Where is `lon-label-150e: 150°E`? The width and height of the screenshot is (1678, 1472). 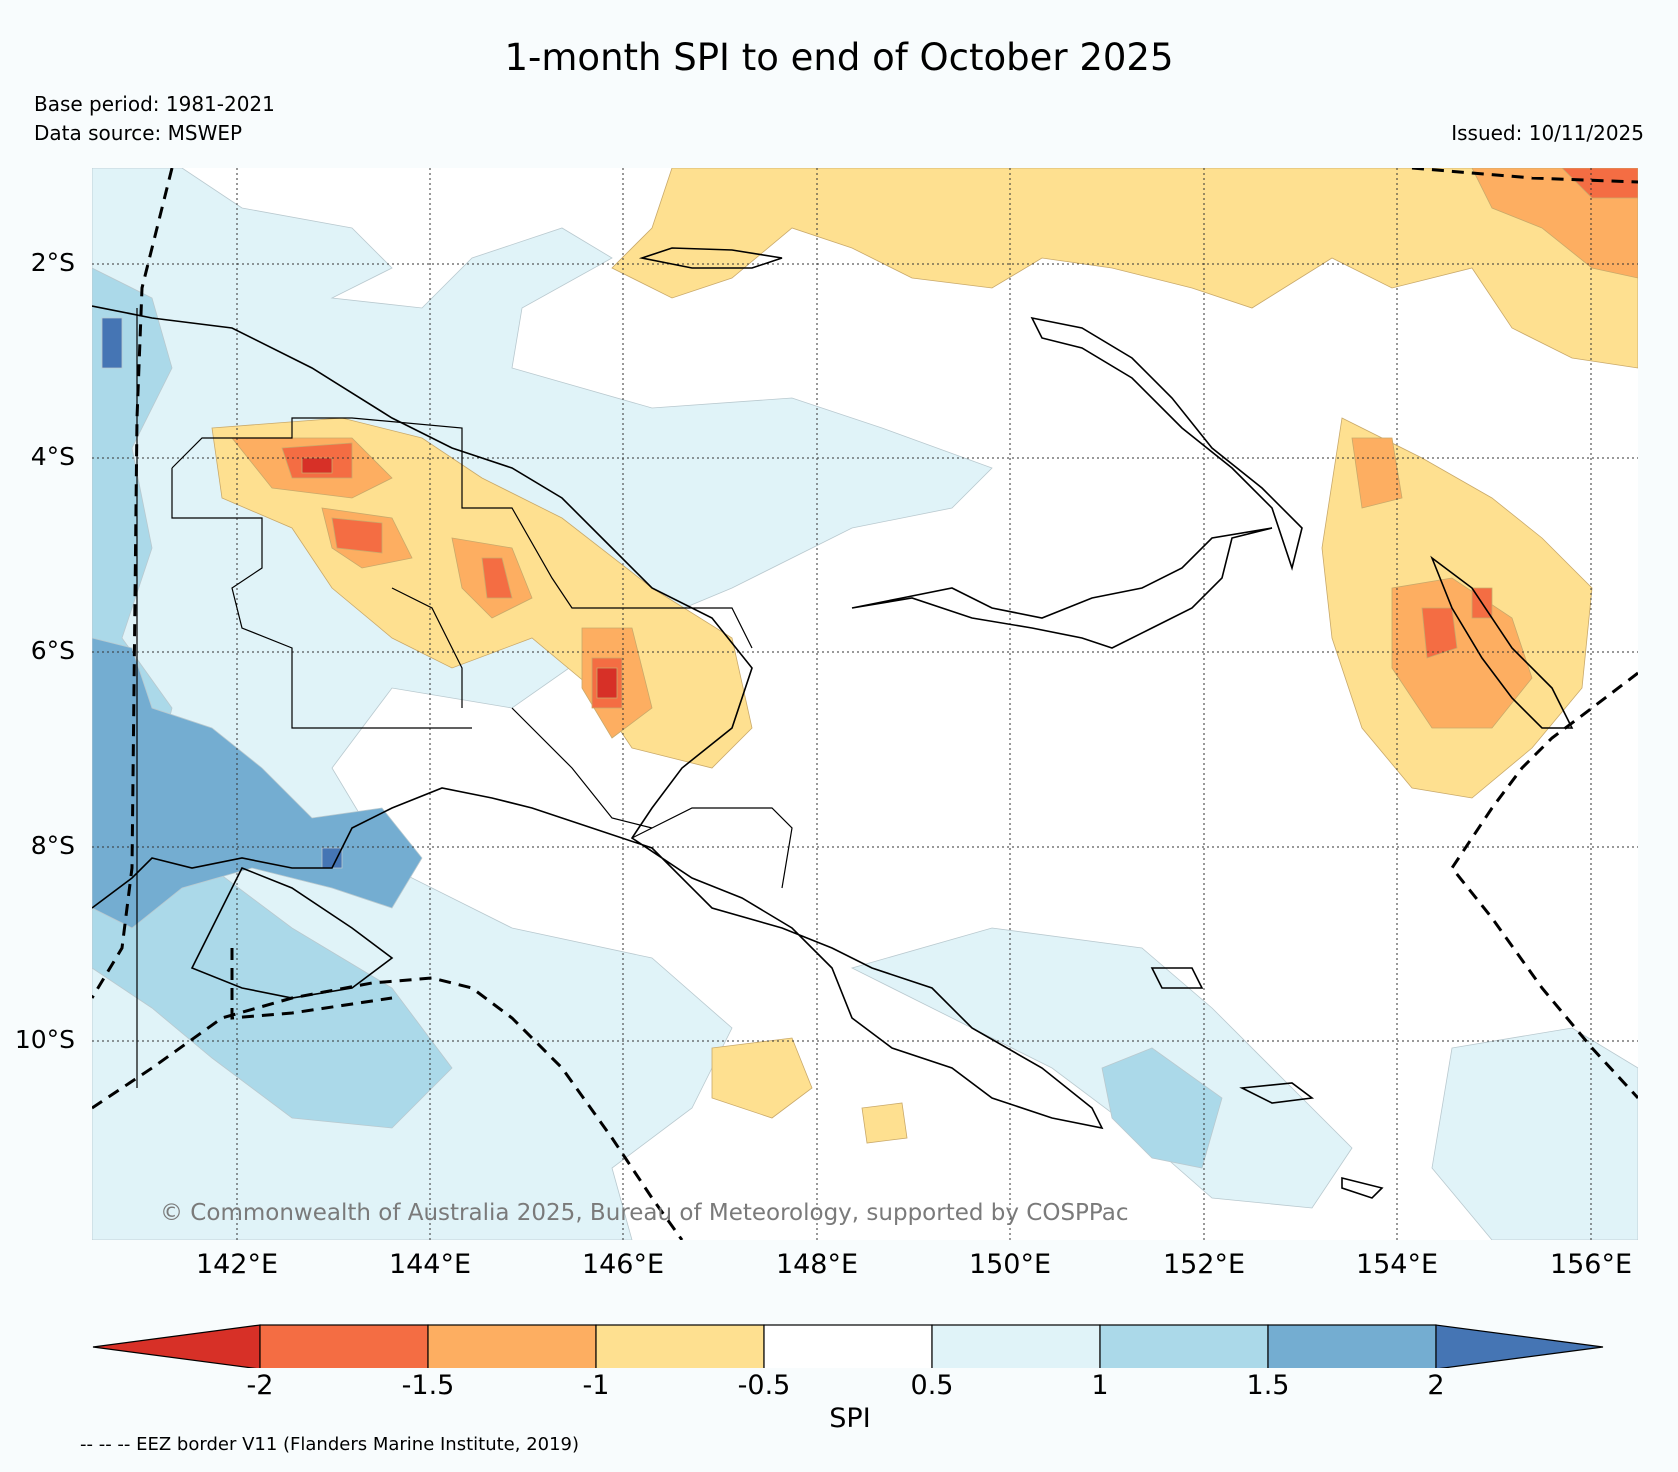 lon-label-150e: 150°E is located at coordinates (1010, 1264).